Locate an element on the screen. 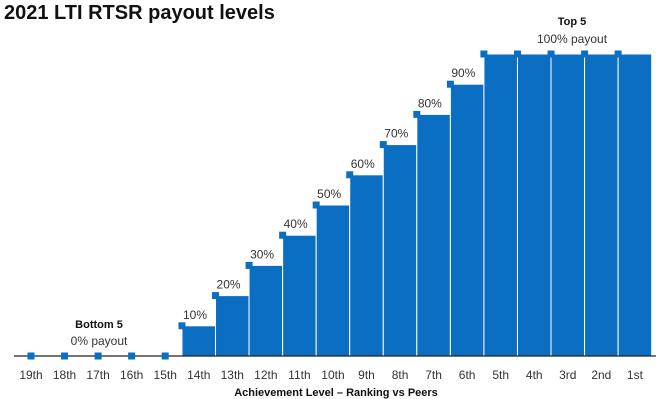 The height and width of the screenshot is (399, 663). data-label-7th: 80% is located at coordinates (430, 103).